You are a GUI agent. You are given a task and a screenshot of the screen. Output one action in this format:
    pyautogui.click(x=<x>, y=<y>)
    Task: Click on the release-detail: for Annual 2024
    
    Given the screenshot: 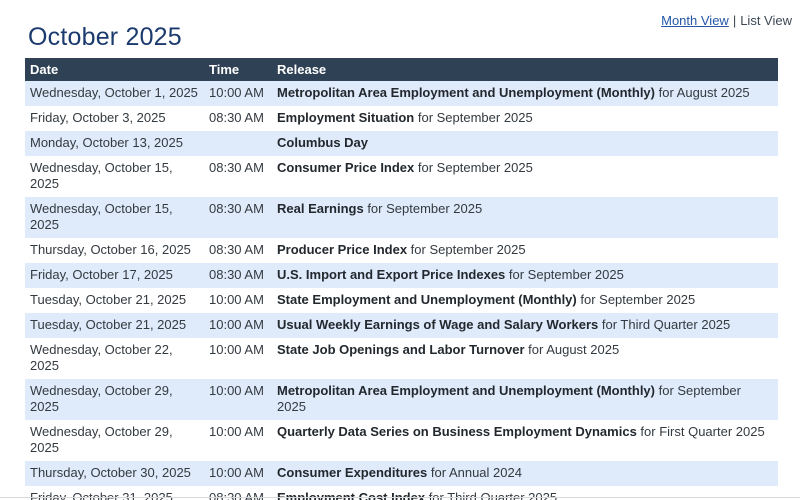 What is the action you would take?
    pyautogui.click(x=474, y=472)
    